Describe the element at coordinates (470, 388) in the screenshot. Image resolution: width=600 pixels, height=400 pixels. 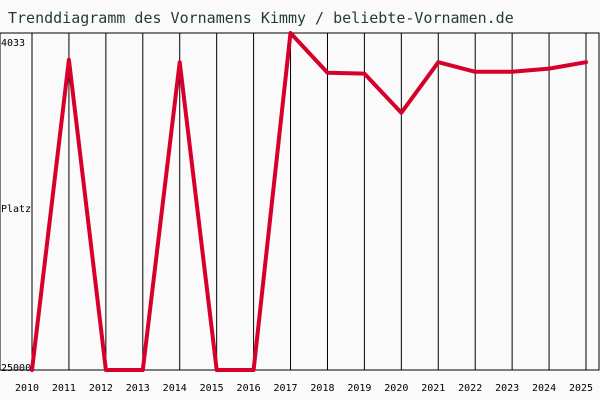
I see `x-tick-2022: 2022` at that location.